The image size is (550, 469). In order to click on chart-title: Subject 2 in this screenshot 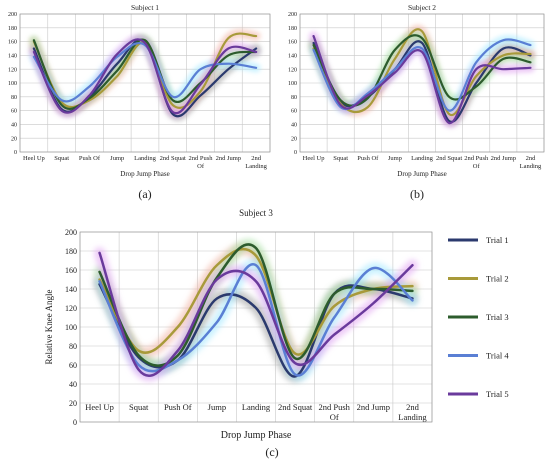, I will do `click(422, 7)`.